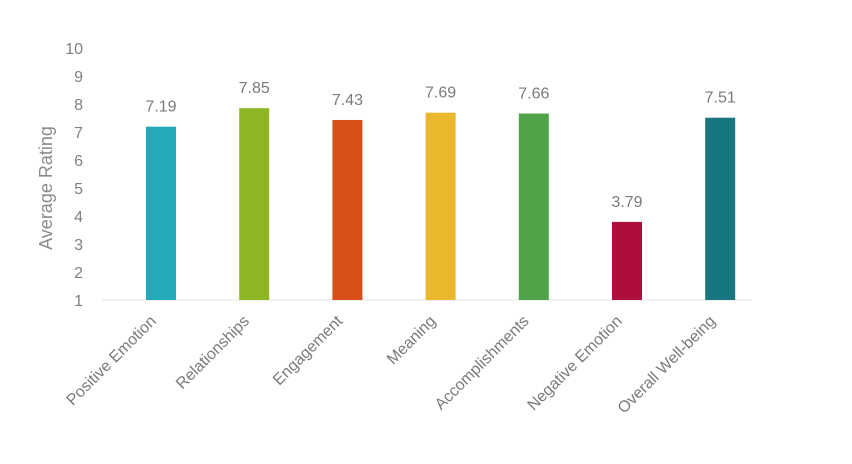 The height and width of the screenshot is (464, 852). What do you see at coordinates (78, 245) in the screenshot?
I see `y-tick-label: 3` at bounding box center [78, 245].